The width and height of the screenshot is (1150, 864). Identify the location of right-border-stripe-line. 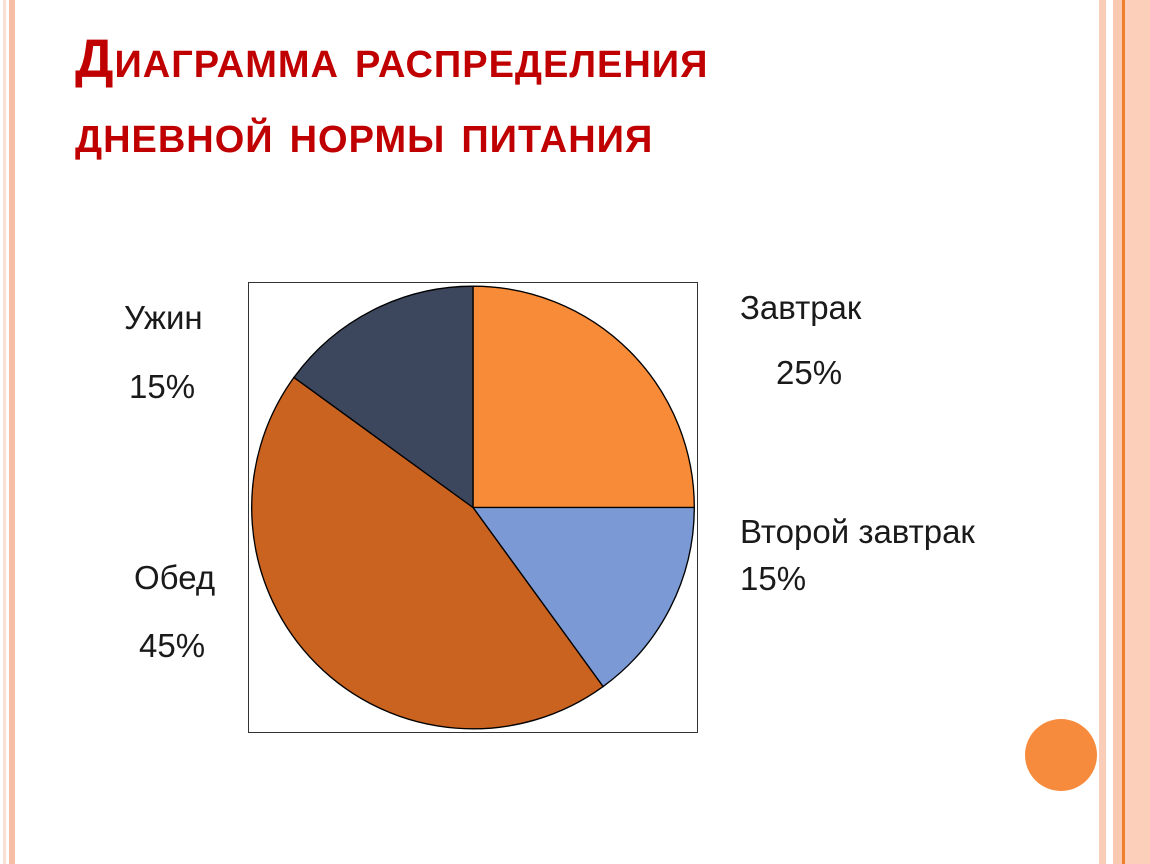
(1123, 432).